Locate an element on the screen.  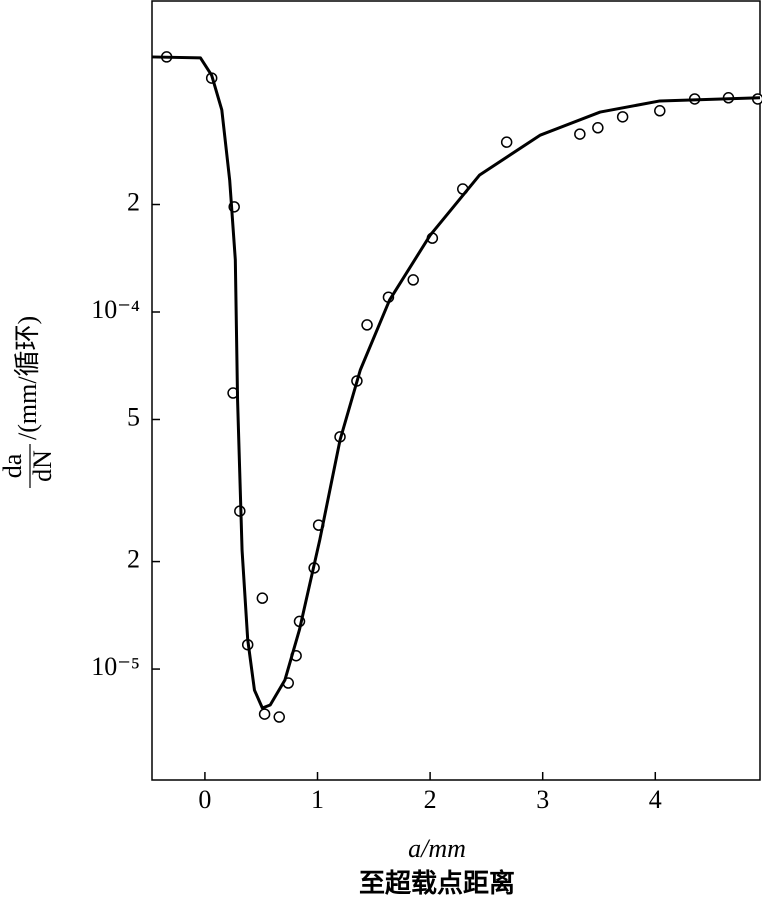
x-axis-label: a/mm is located at coordinates (437, 848).